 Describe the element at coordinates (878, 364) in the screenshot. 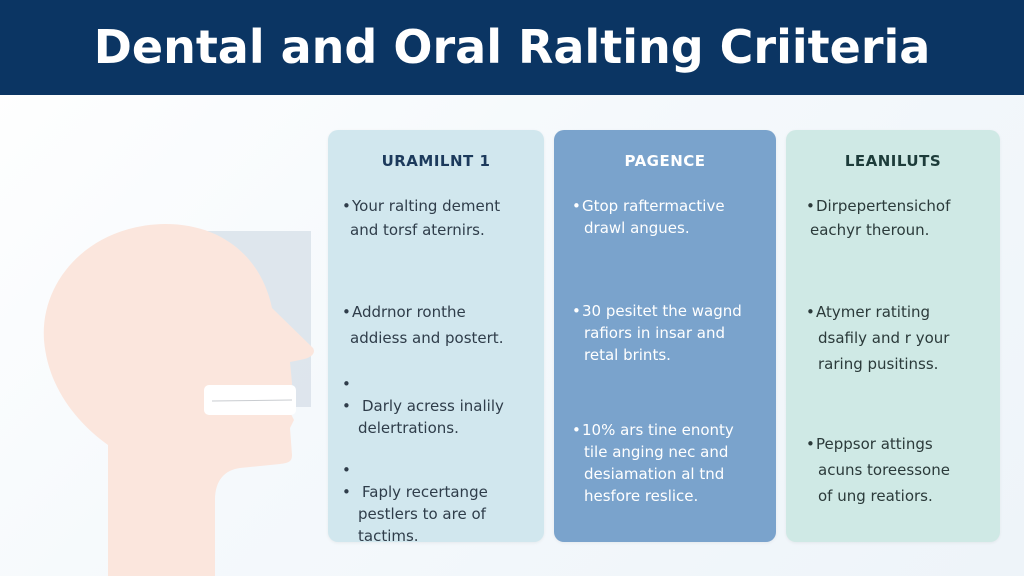

I see `bullet-text: raring pusitinss.` at that location.